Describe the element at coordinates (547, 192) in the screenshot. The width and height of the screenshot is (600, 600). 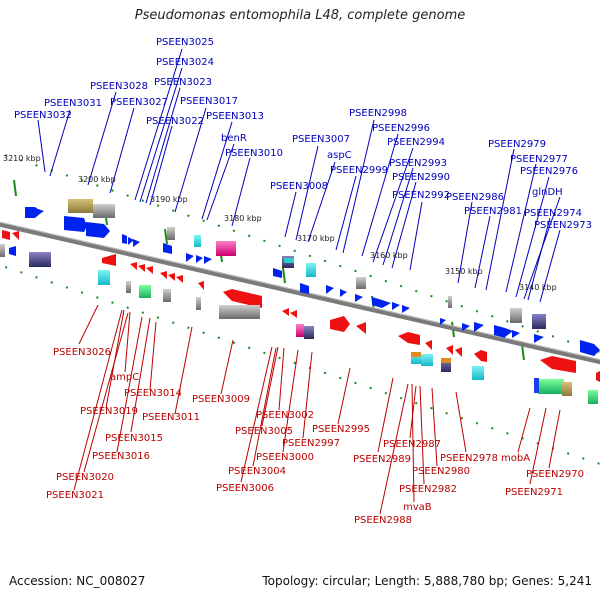
I see `gene-label: glnDH` at that location.